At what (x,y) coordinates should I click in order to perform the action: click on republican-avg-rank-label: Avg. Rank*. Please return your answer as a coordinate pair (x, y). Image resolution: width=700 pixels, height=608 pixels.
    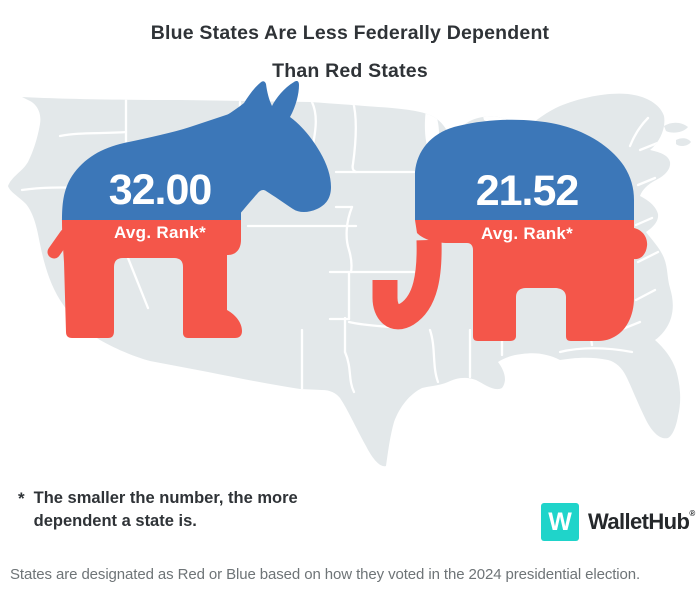
    Looking at the image, I should click on (527, 233).